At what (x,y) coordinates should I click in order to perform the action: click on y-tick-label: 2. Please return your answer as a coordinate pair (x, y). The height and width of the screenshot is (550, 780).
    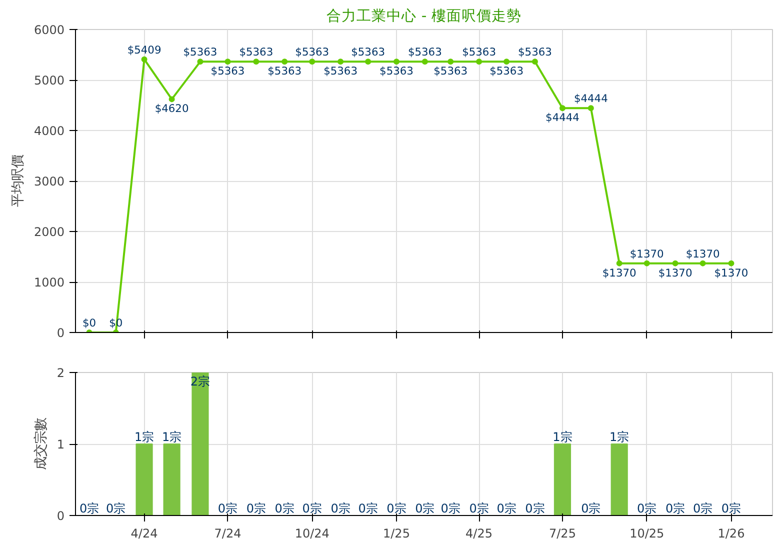
    Looking at the image, I should click on (60, 373).